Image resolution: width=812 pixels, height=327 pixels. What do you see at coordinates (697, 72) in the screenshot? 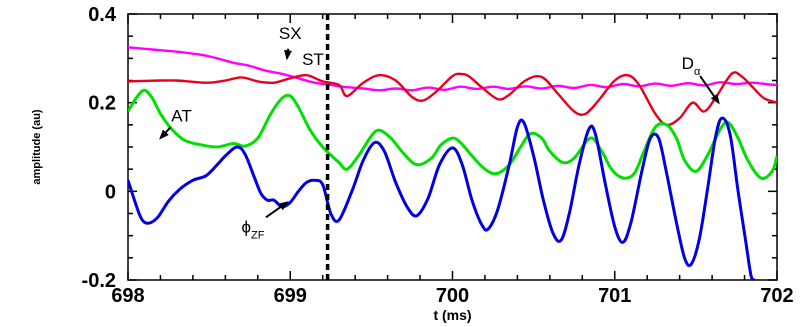
I see `annotation-label-d-alpha-sub: α` at bounding box center [697, 72].